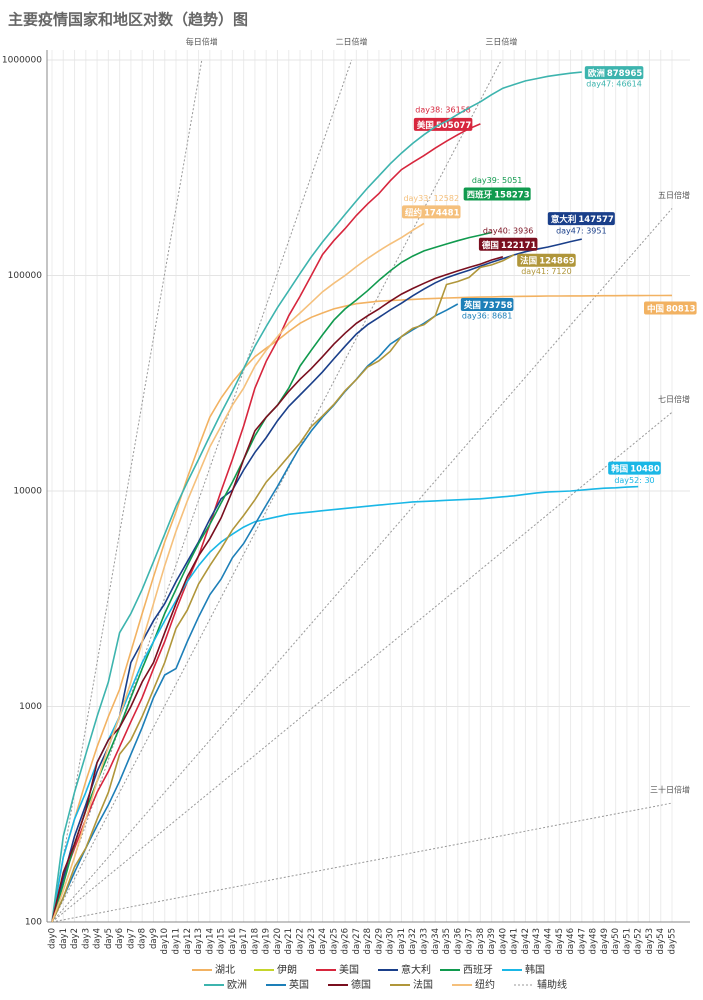  I want to click on x-tick-label: day48, so click(594, 941).